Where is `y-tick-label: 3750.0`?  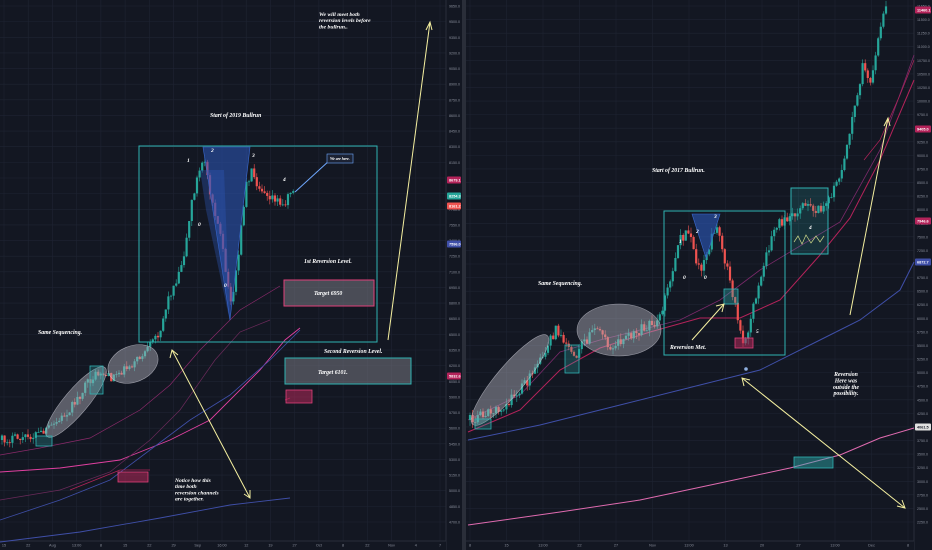
y-tick-label: 3750.0 is located at coordinates (922, 441).